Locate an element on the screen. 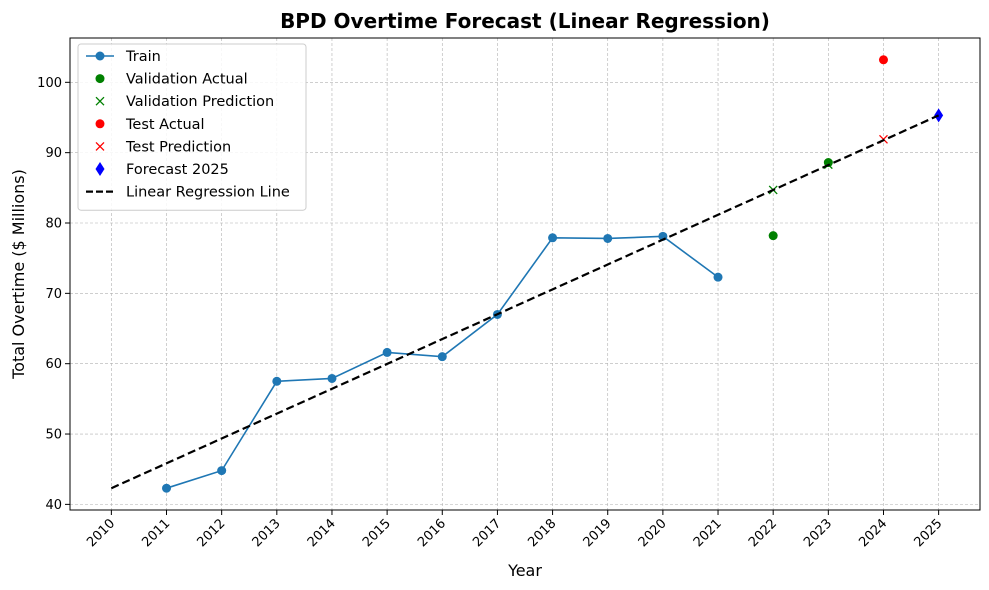 This screenshot has width=989, height=590. legend-item-validation-actual: Validation Actual is located at coordinates (171, 80).